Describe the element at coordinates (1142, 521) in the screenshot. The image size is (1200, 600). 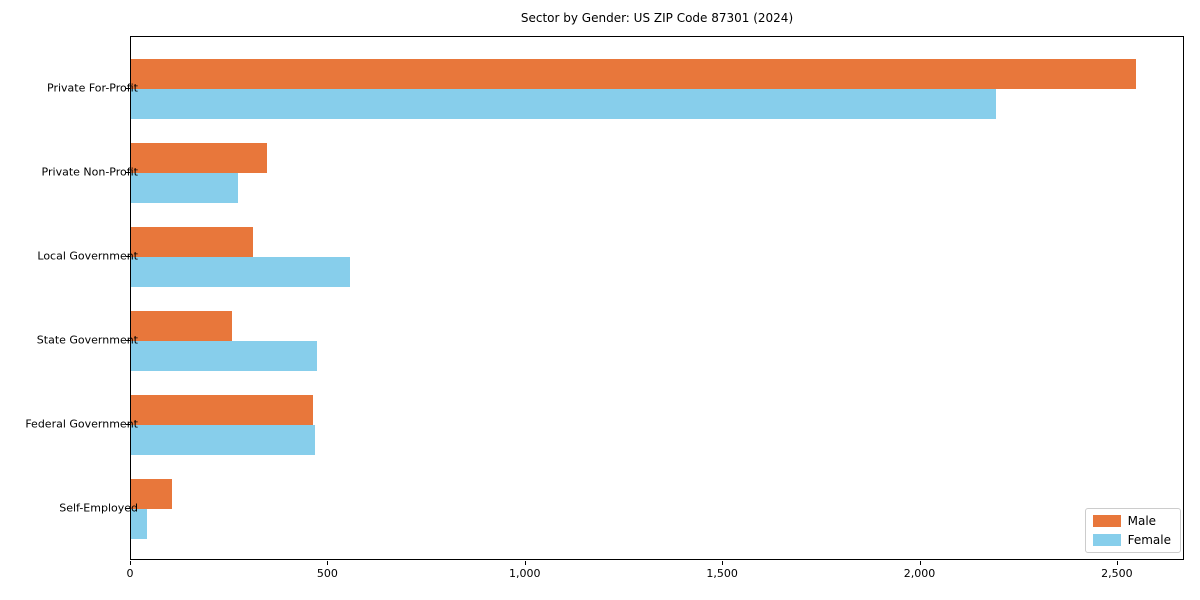
I see `legend-label-male: Male` at that location.